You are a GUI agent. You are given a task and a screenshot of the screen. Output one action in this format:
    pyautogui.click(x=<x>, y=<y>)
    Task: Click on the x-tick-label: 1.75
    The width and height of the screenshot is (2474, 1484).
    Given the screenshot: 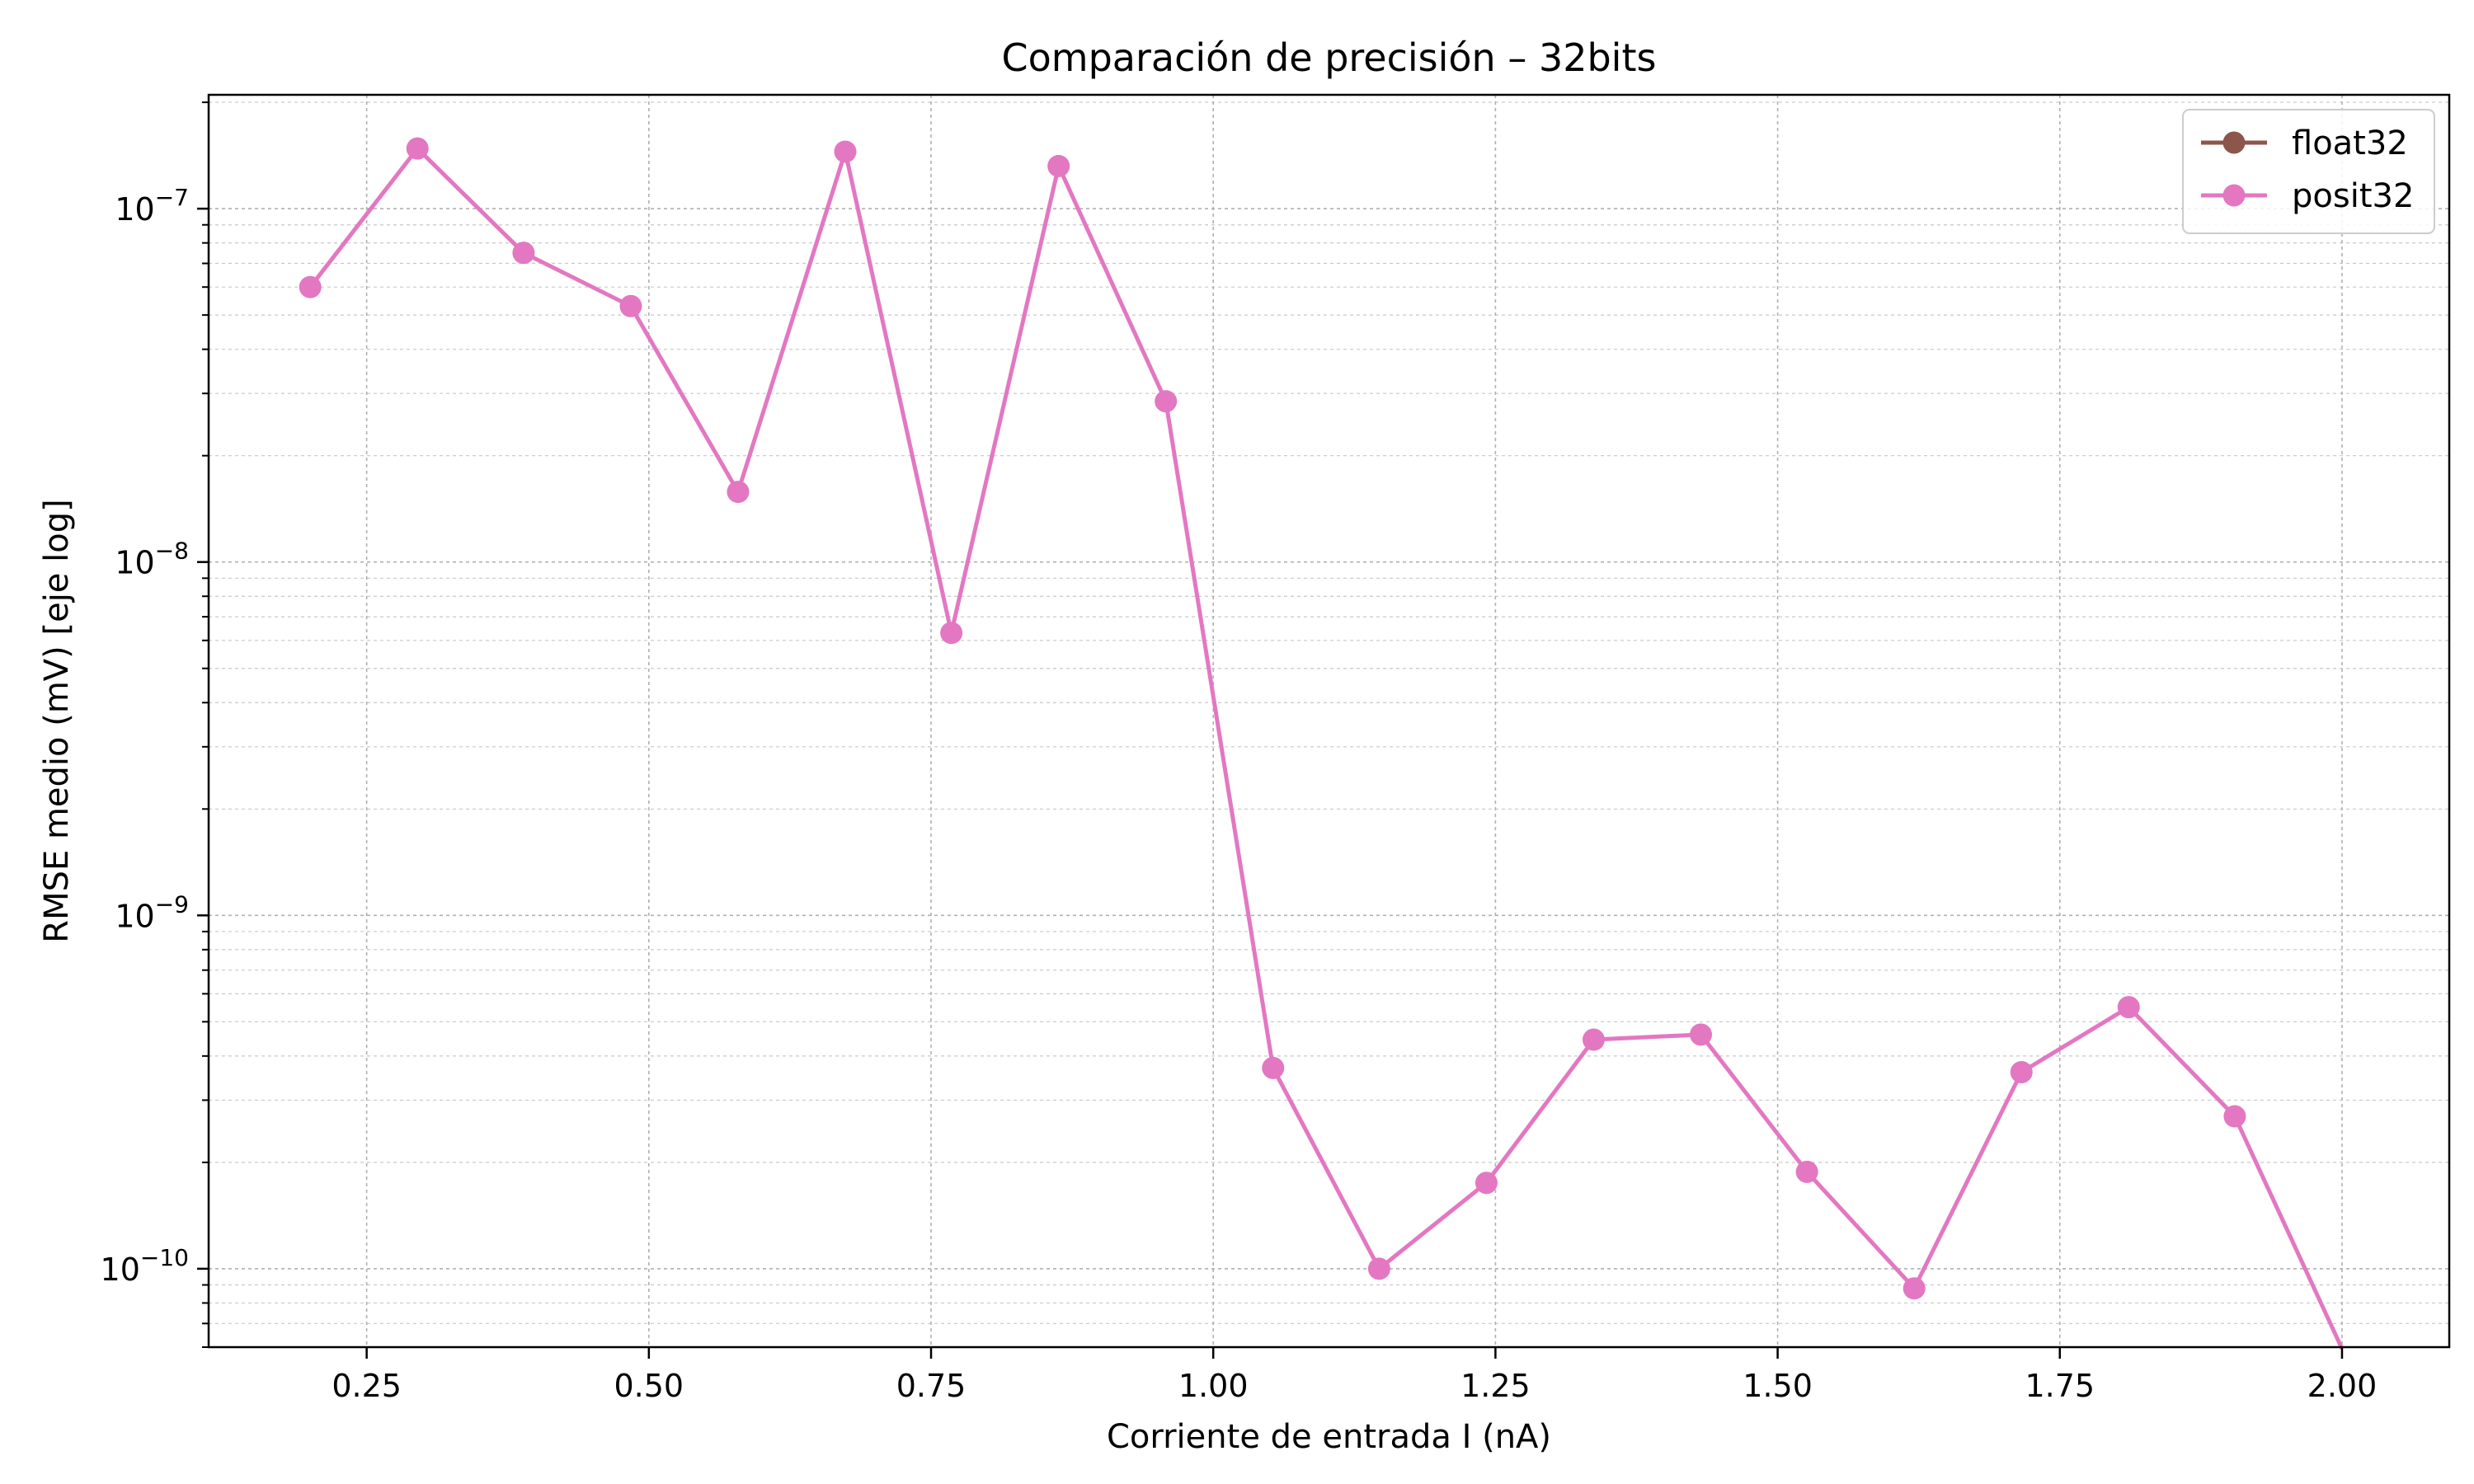 What is the action you would take?
    pyautogui.click(x=2060, y=1386)
    